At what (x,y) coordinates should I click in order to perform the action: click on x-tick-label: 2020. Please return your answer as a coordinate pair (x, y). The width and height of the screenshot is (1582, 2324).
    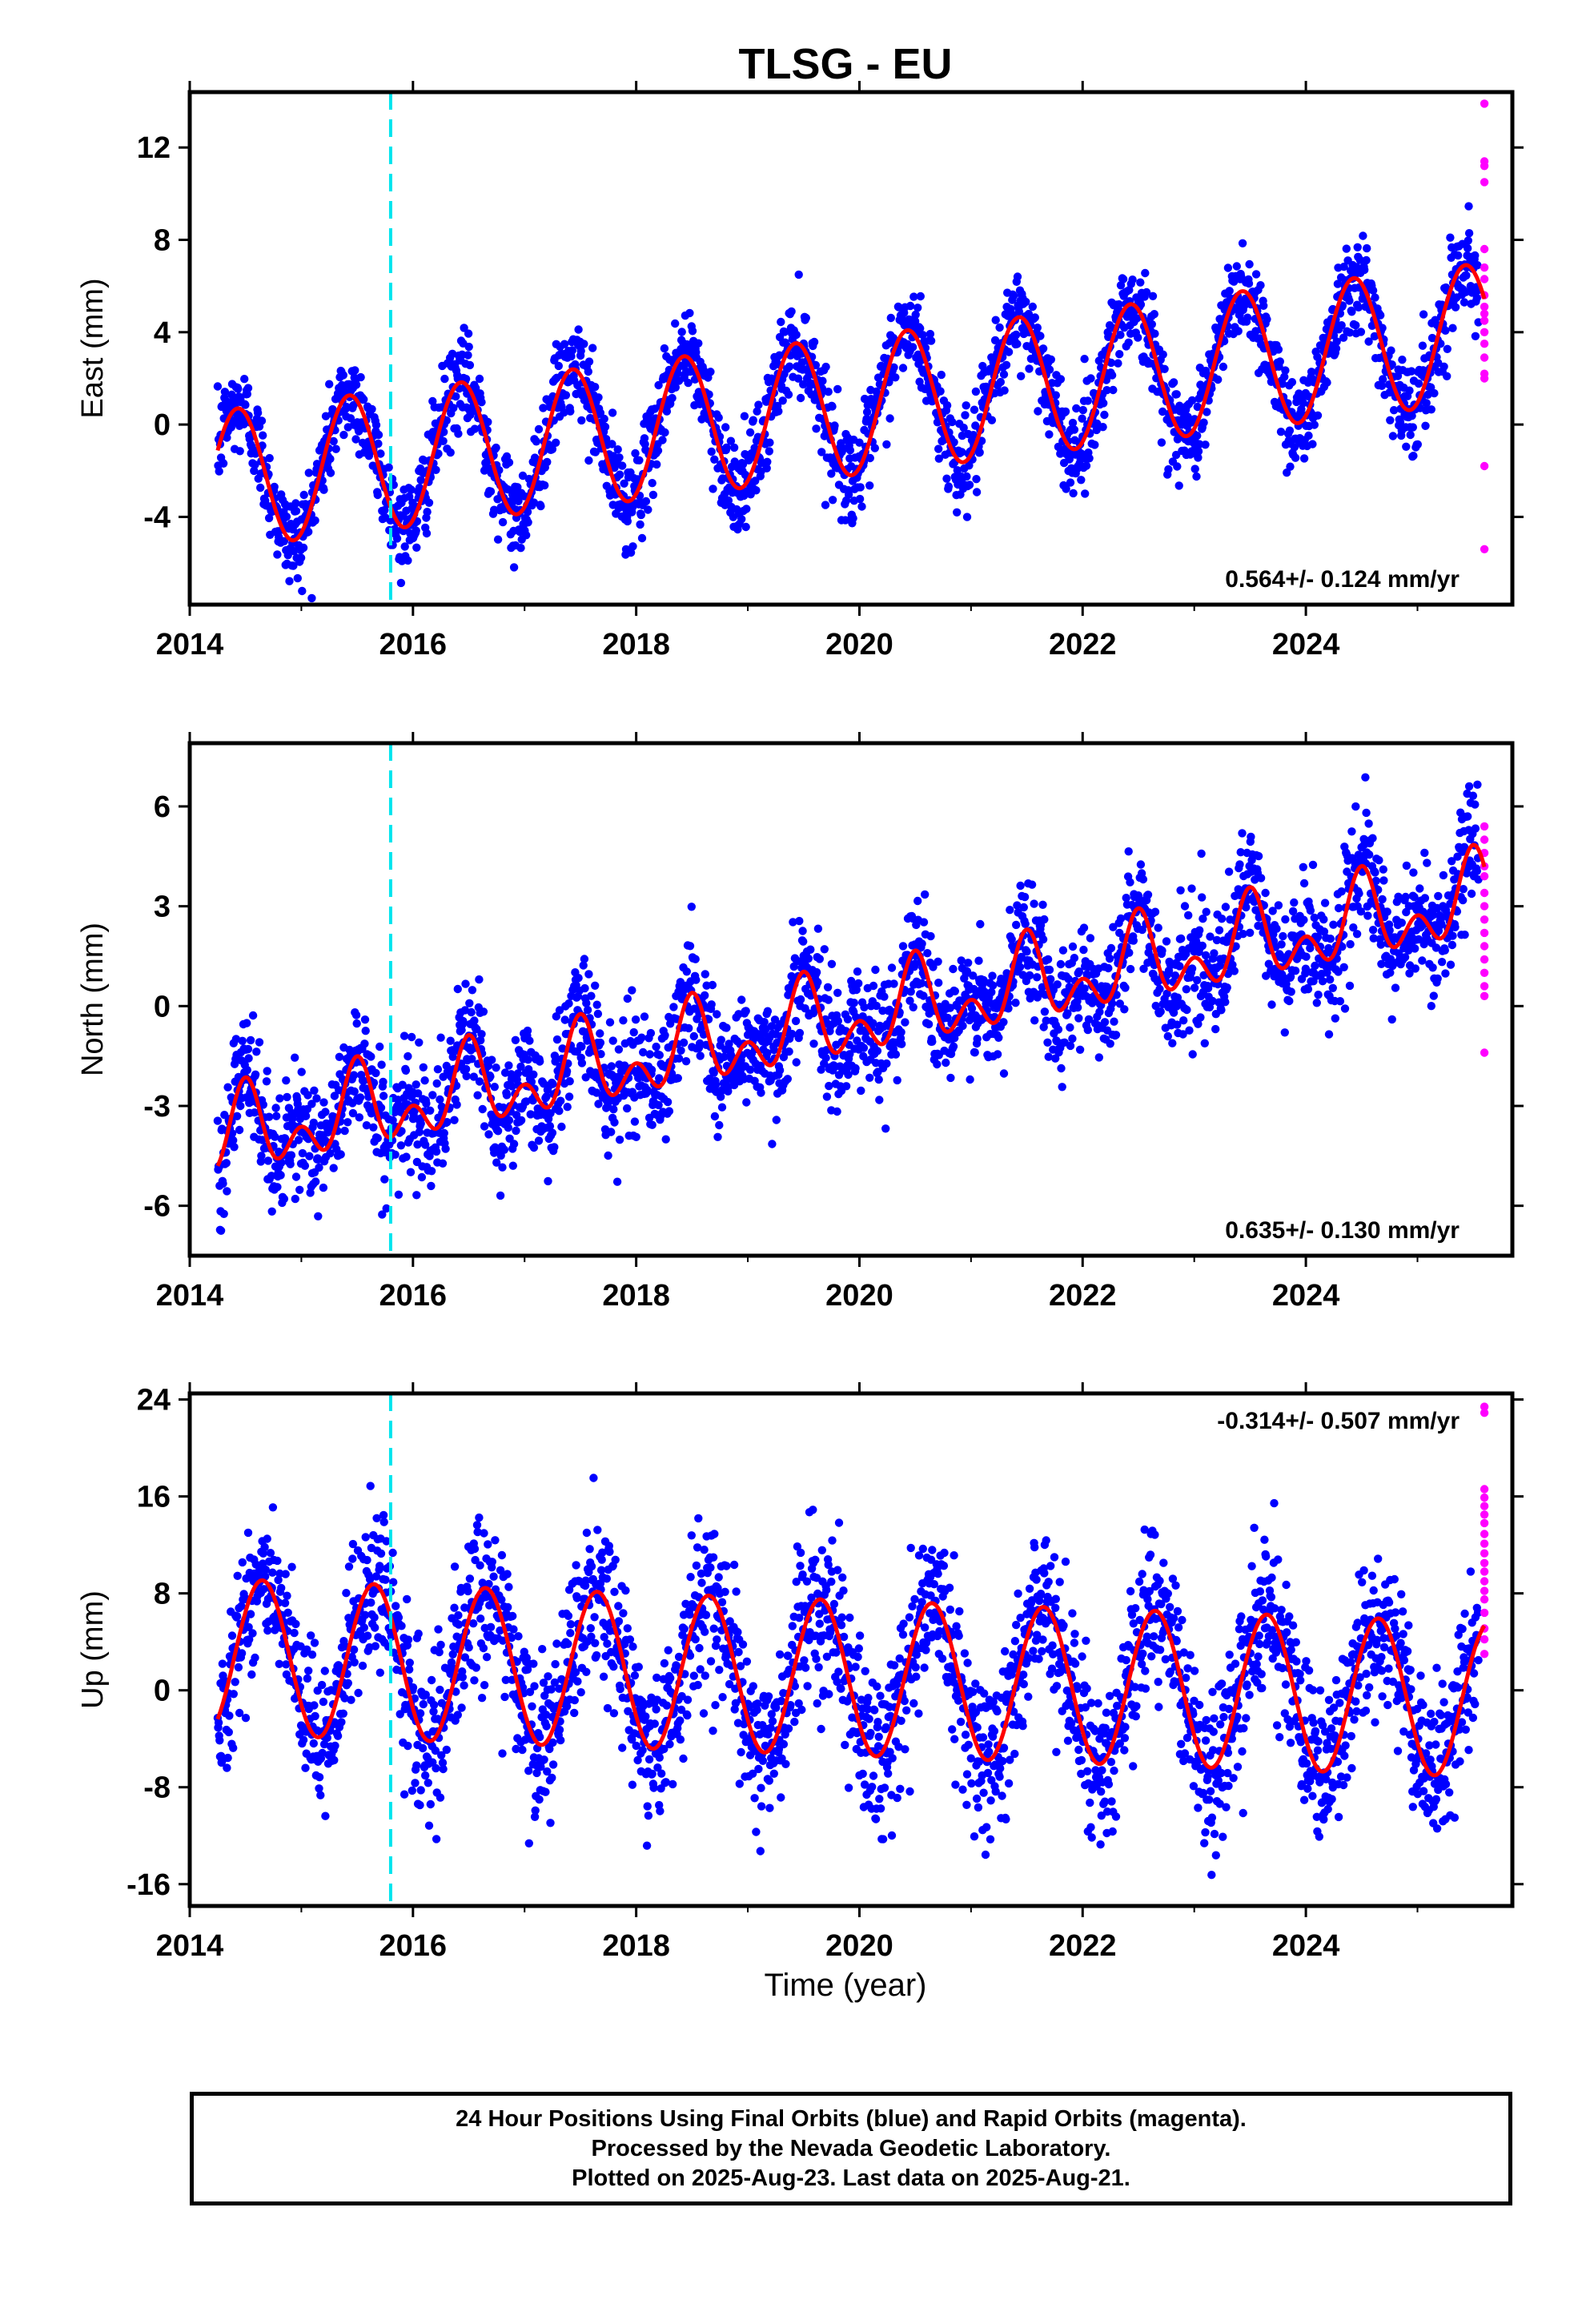
    Looking at the image, I should click on (859, 644).